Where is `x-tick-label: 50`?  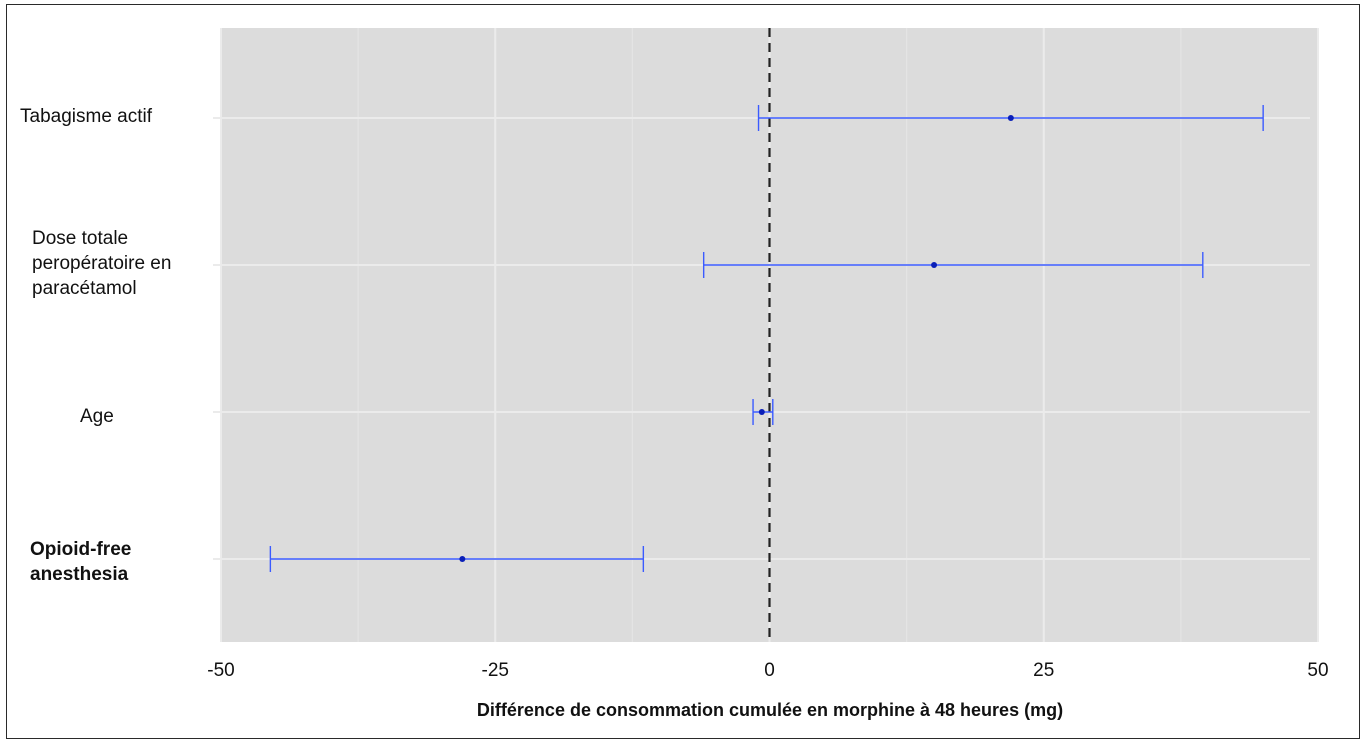
x-tick-label: 50 is located at coordinates (1317, 670).